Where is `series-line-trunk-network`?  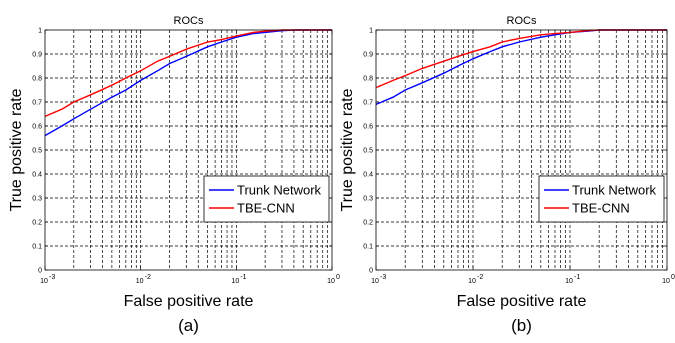
series-line-trunk-network is located at coordinates (188, 83).